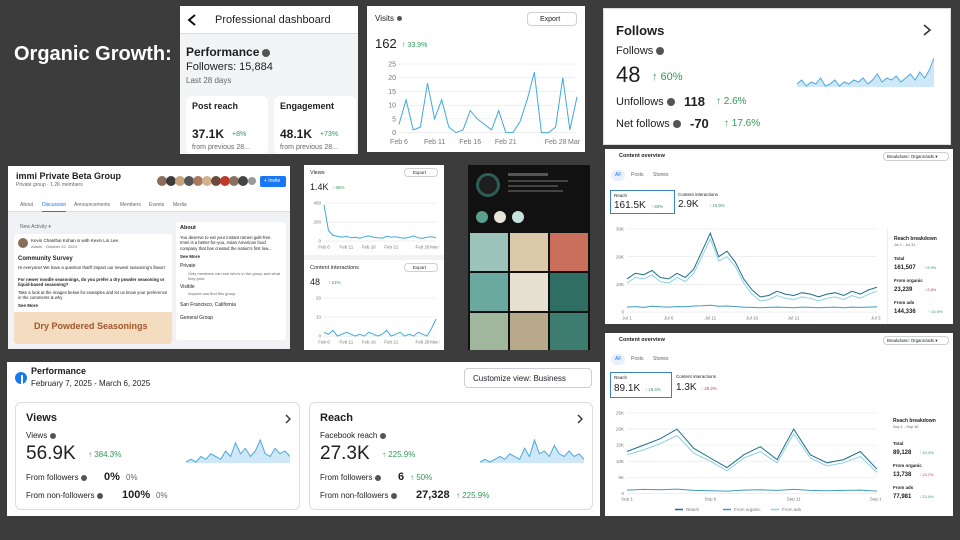  I want to click on x-tick-label: Jul 1, so click(627, 317).